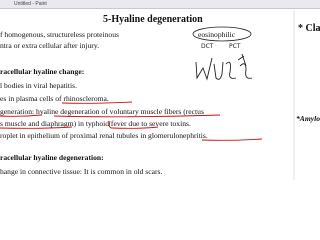 The image size is (320, 240). I want to click on handwriting: PCT, so click(235, 46).